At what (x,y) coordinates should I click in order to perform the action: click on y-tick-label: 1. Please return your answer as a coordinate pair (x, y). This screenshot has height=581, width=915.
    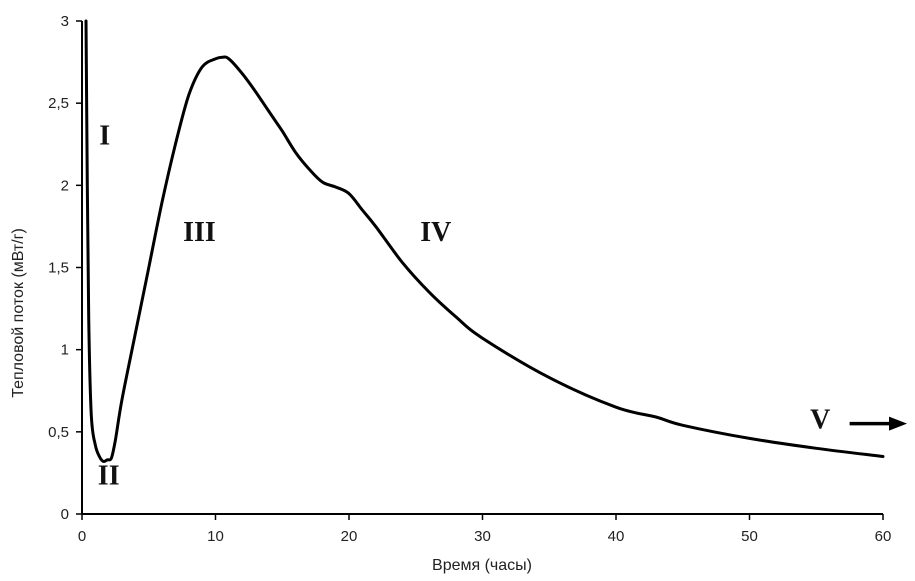
    Looking at the image, I should click on (65, 350).